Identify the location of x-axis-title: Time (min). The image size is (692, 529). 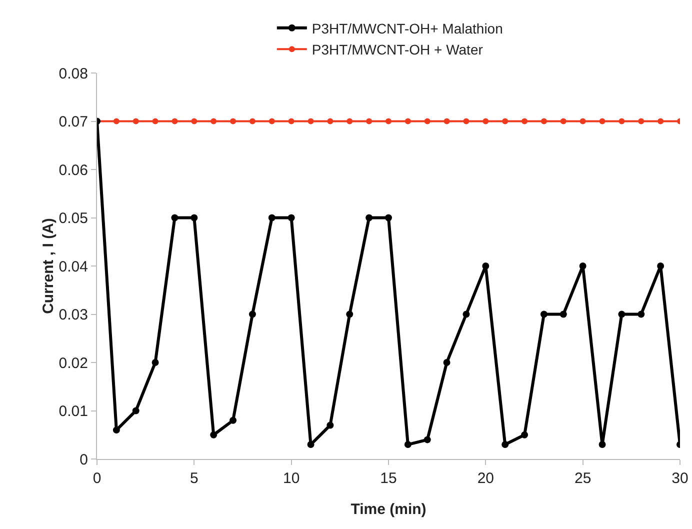
(388, 509).